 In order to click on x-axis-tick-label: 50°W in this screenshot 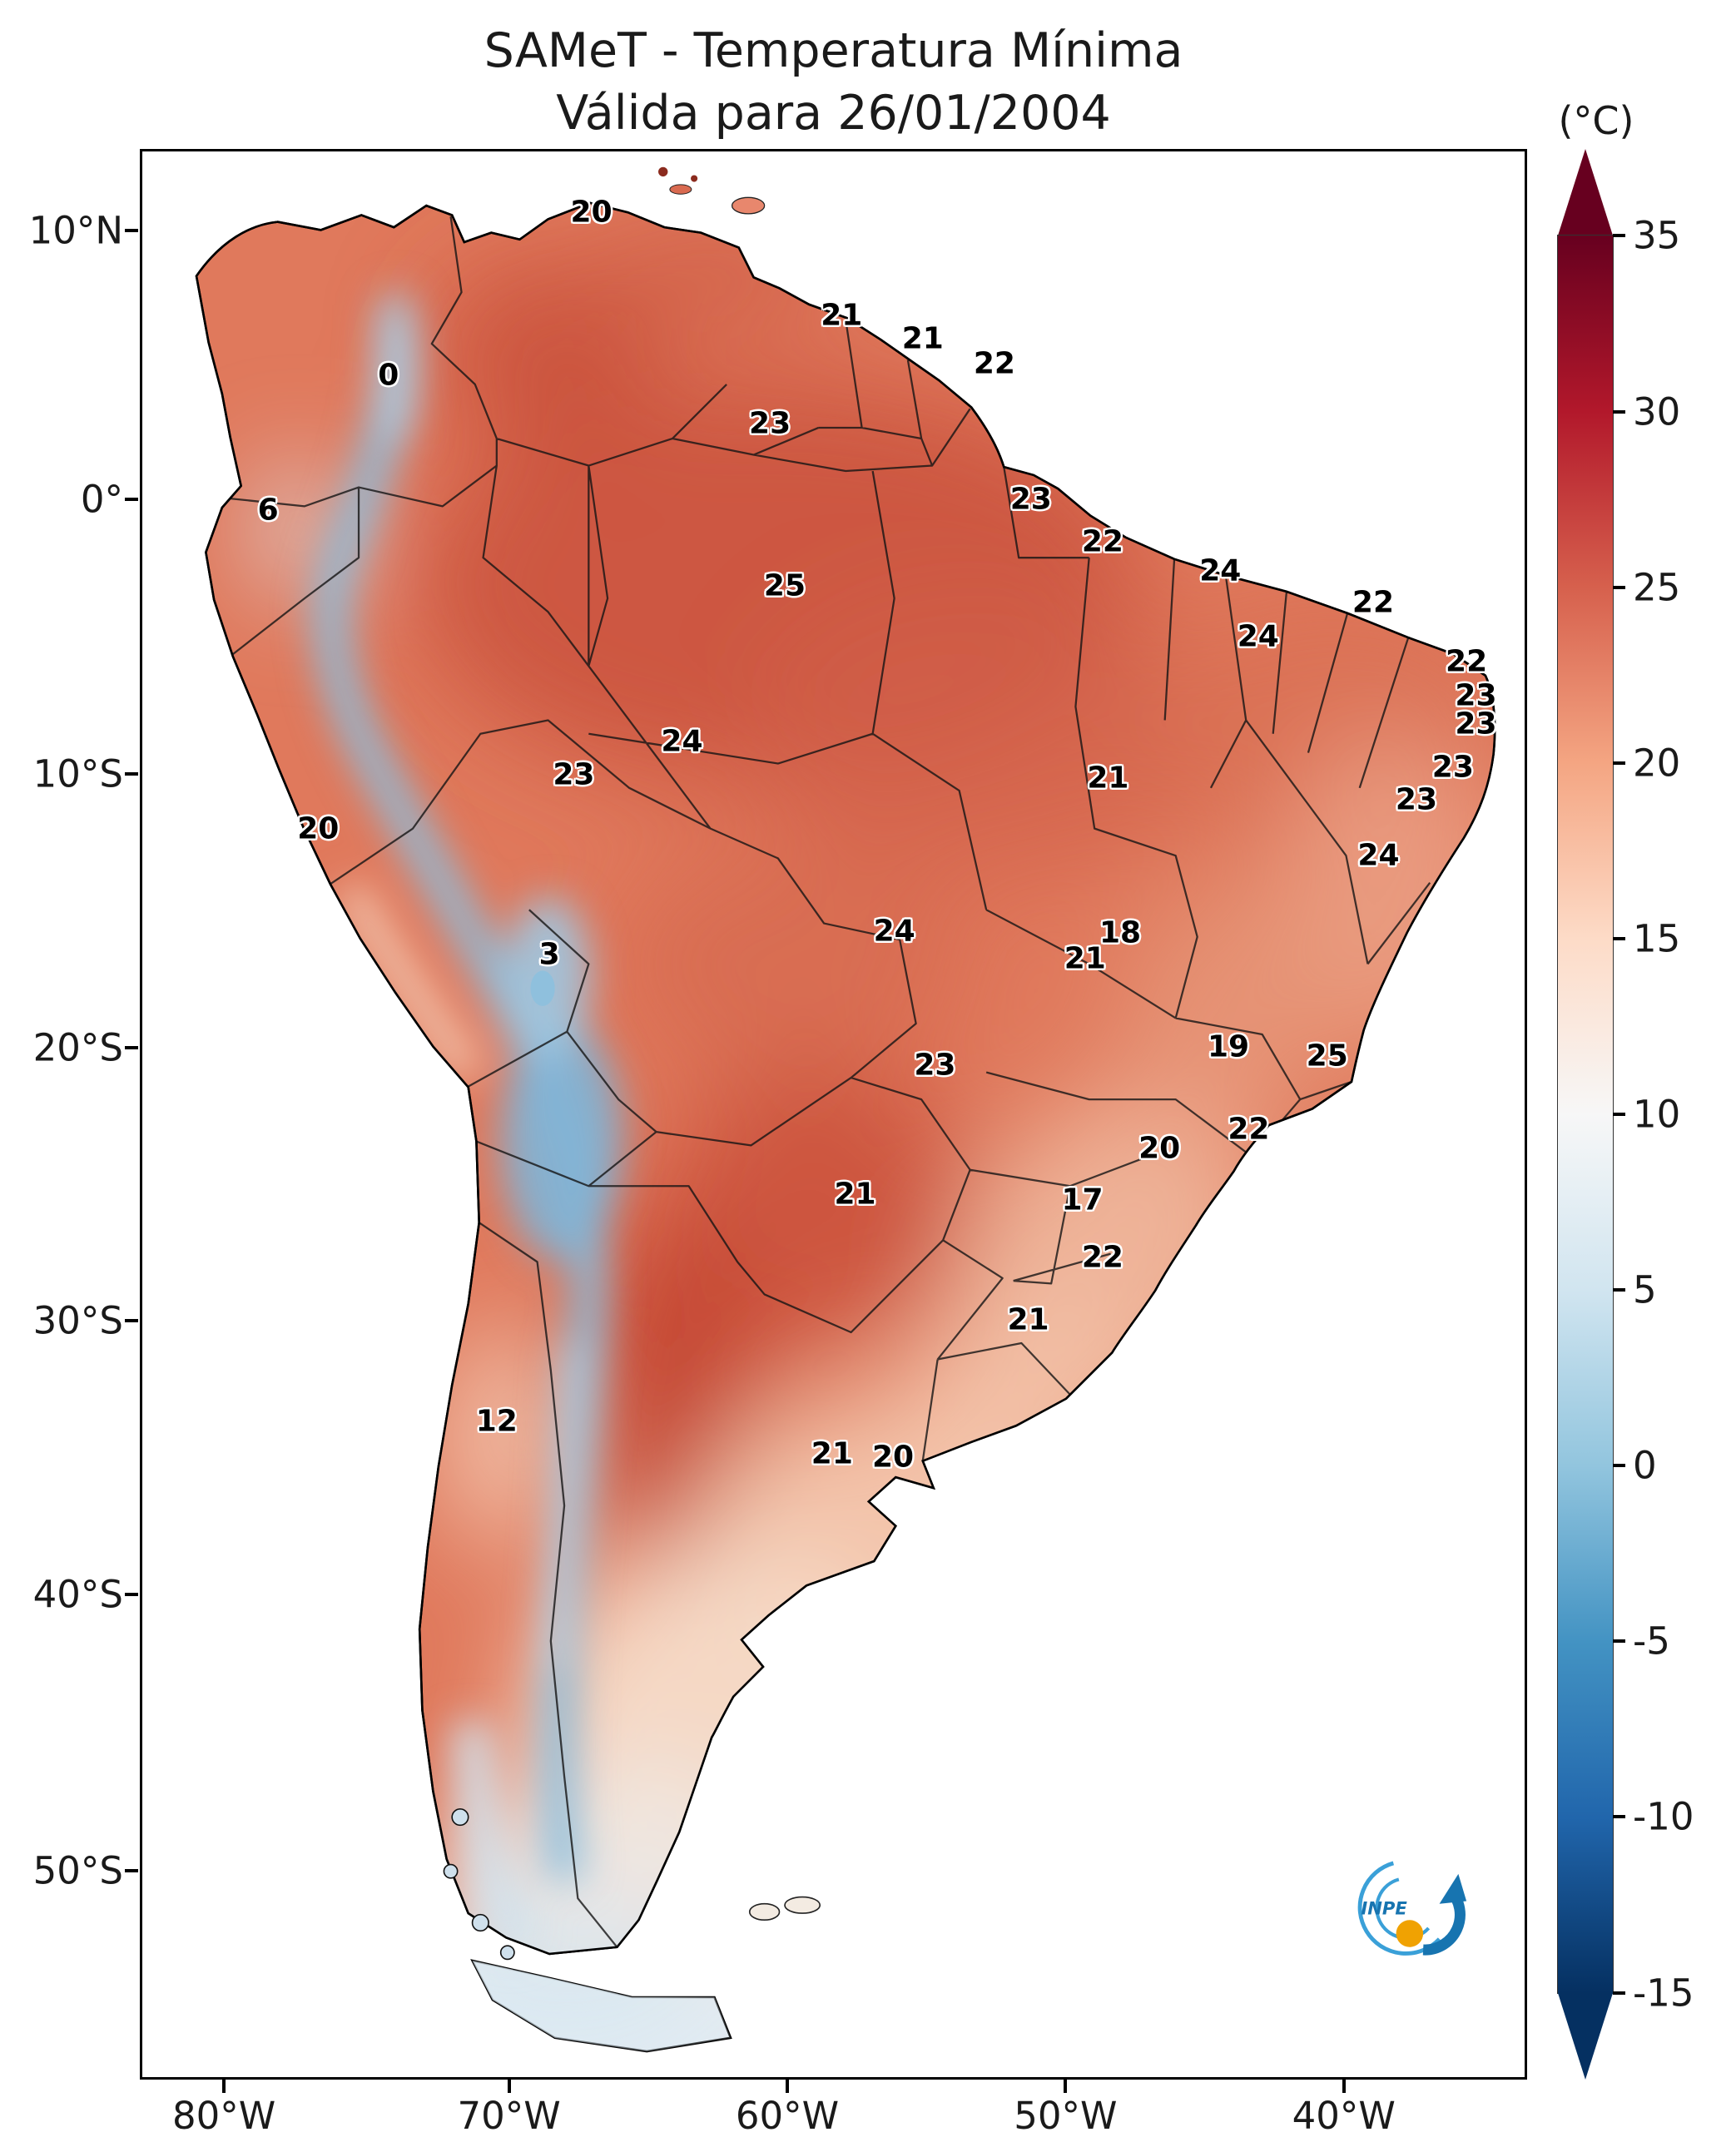, I will do `click(1066, 2116)`.